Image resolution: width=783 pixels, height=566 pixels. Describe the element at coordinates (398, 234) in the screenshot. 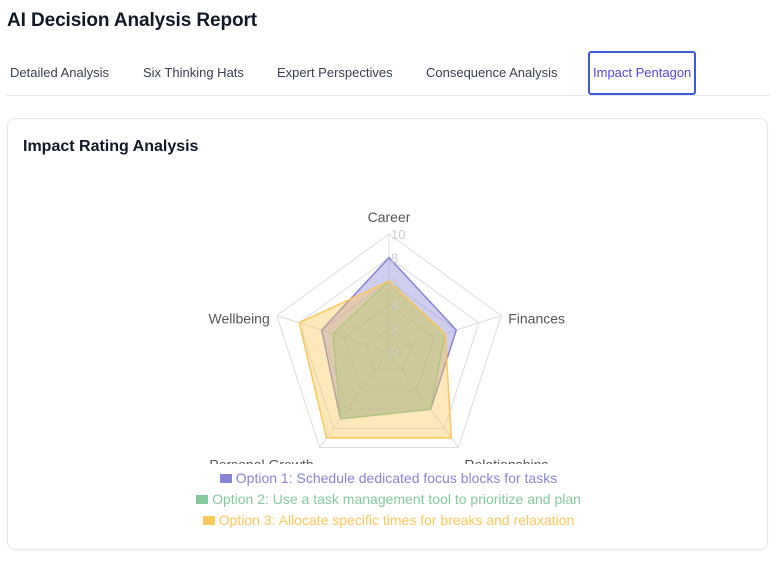

I see `tick-label: 10` at that location.